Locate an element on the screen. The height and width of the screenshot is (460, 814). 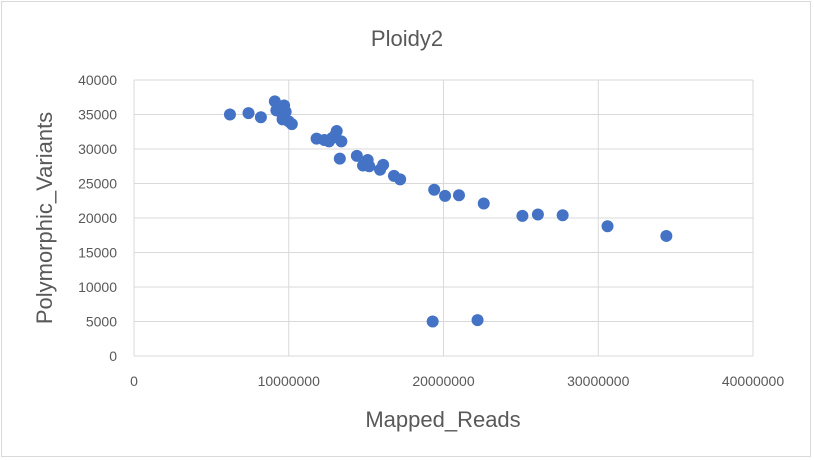
x-tick-label: 40000000 is located at coordinates (753, 381).